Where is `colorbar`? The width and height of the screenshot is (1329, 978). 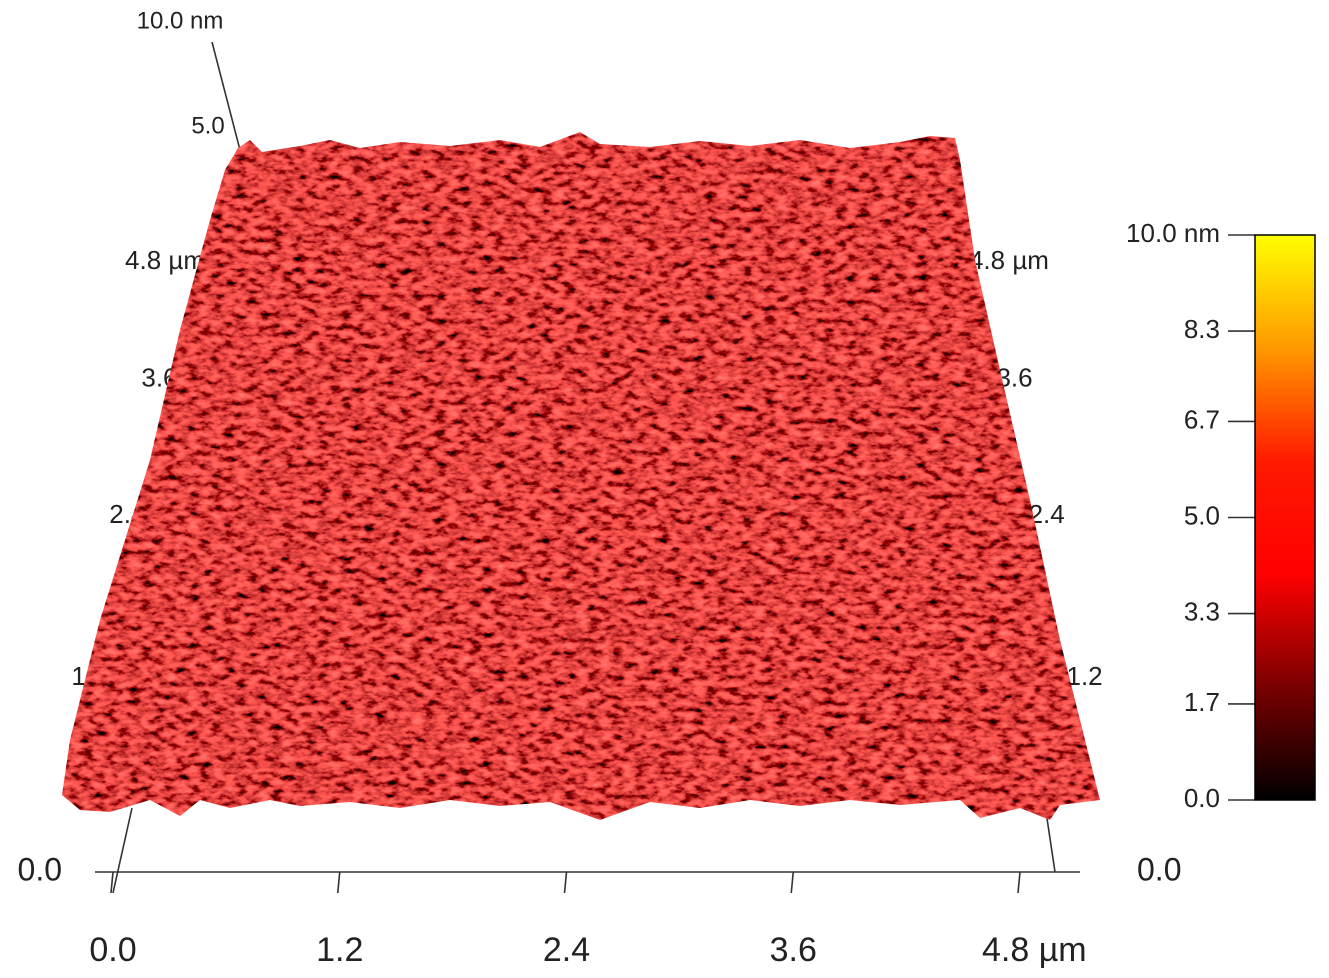 colorbar is located at coordinates (1285, 517).